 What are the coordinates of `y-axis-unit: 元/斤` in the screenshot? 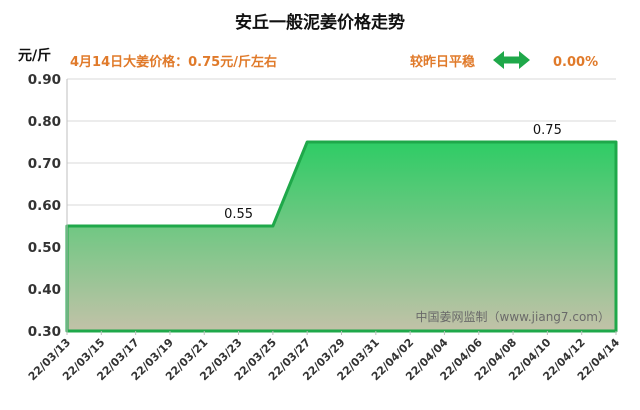 It's located at (34, 55).